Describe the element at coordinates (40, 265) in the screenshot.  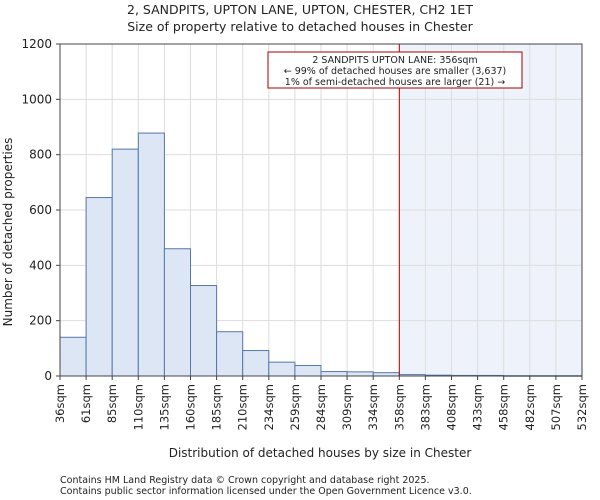
I see `y-tick-label: 400` at that location.